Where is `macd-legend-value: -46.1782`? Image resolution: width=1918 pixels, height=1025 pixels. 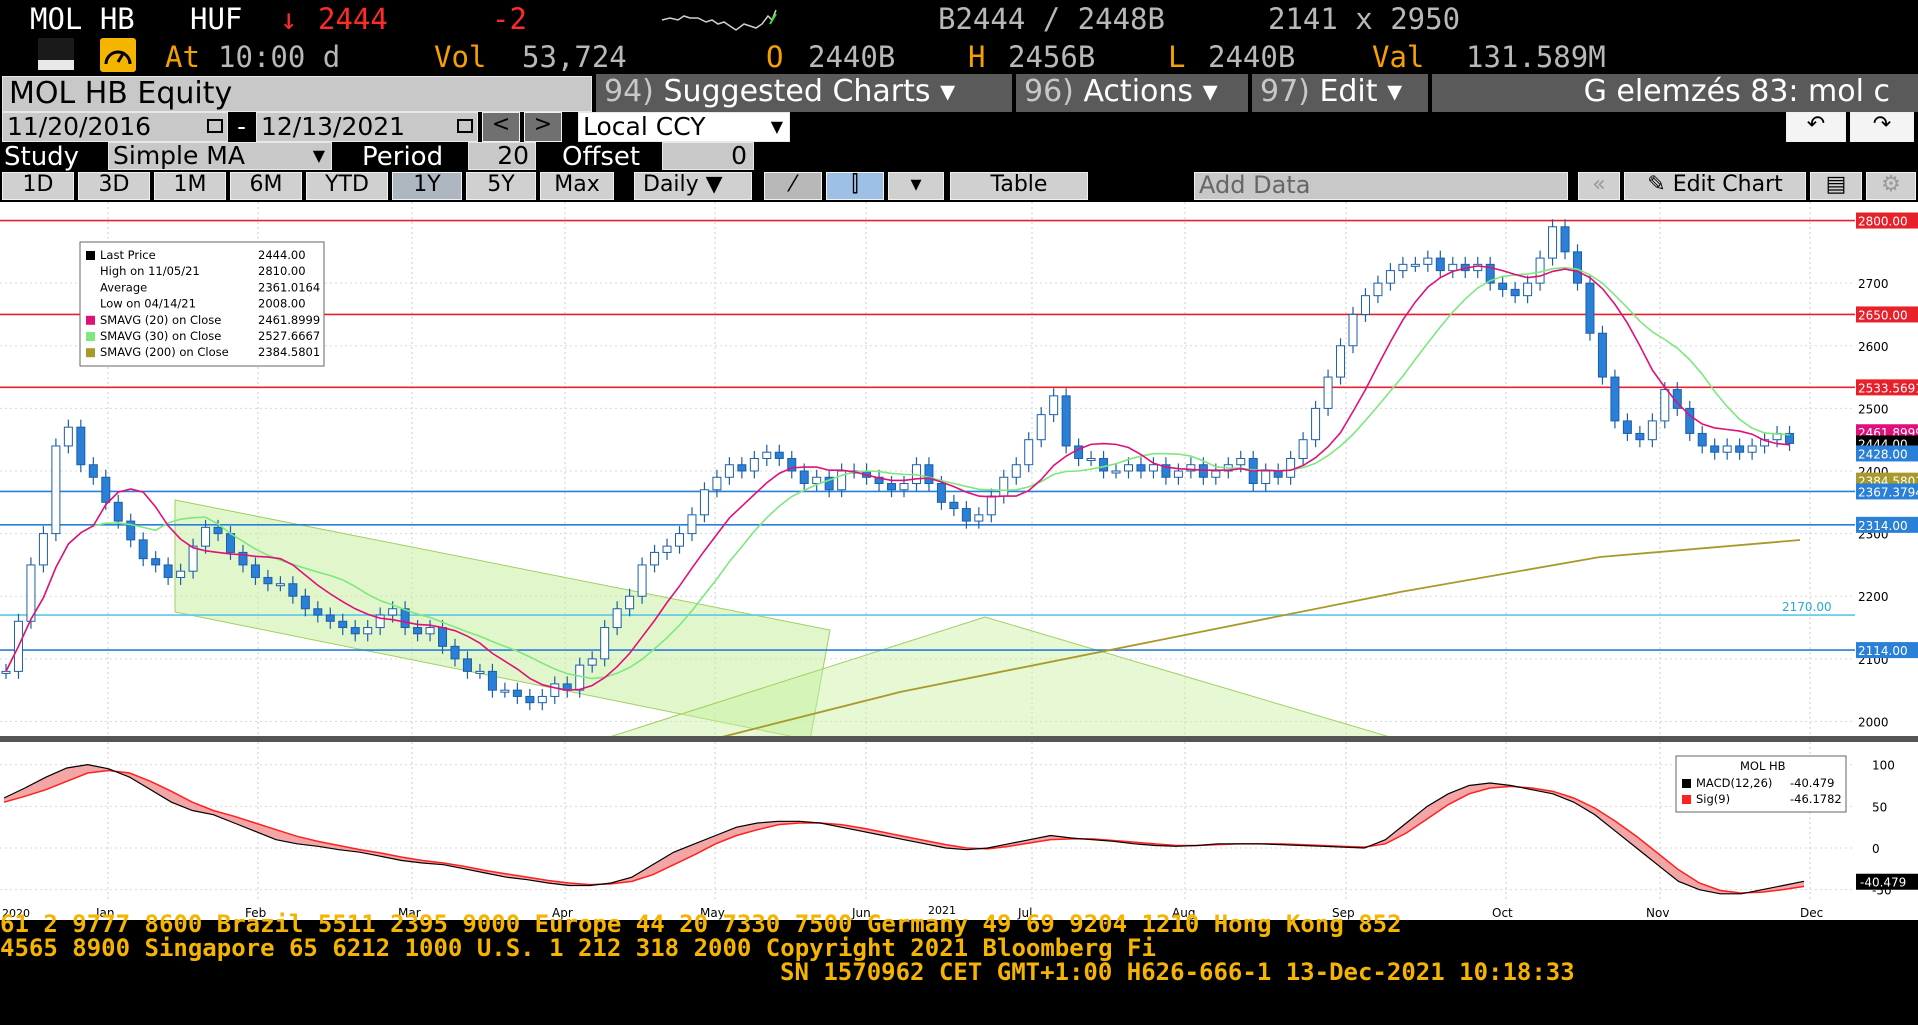 macd-legend-value: -46.1782 is located at coordinates (1816, 799).